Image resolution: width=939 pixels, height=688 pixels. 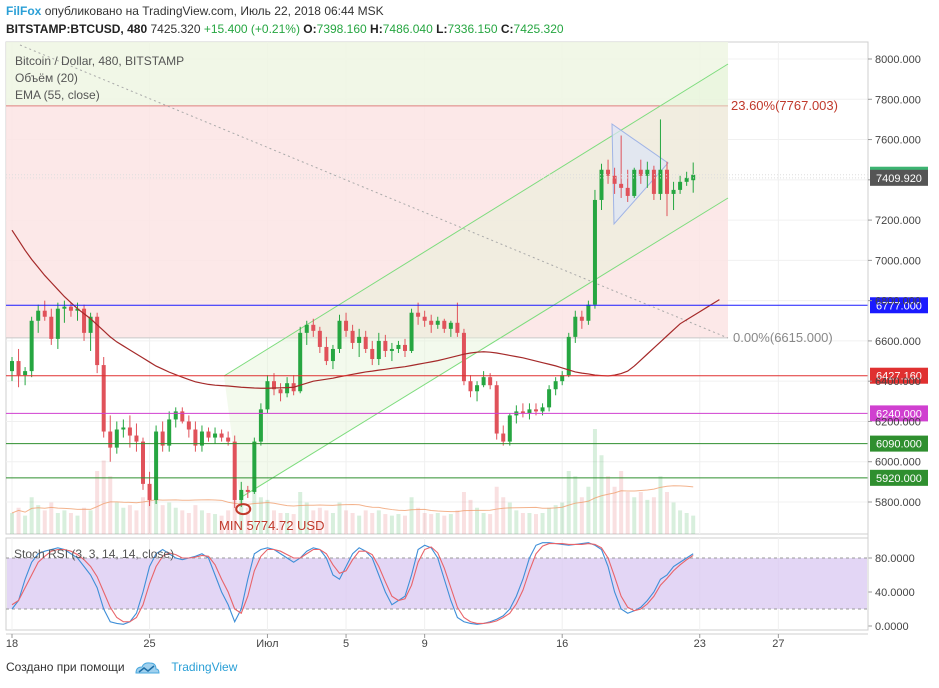 I want to click on time-axis: 18 25 Июл 5 9 16 23 27, so click(x=437, y=641).